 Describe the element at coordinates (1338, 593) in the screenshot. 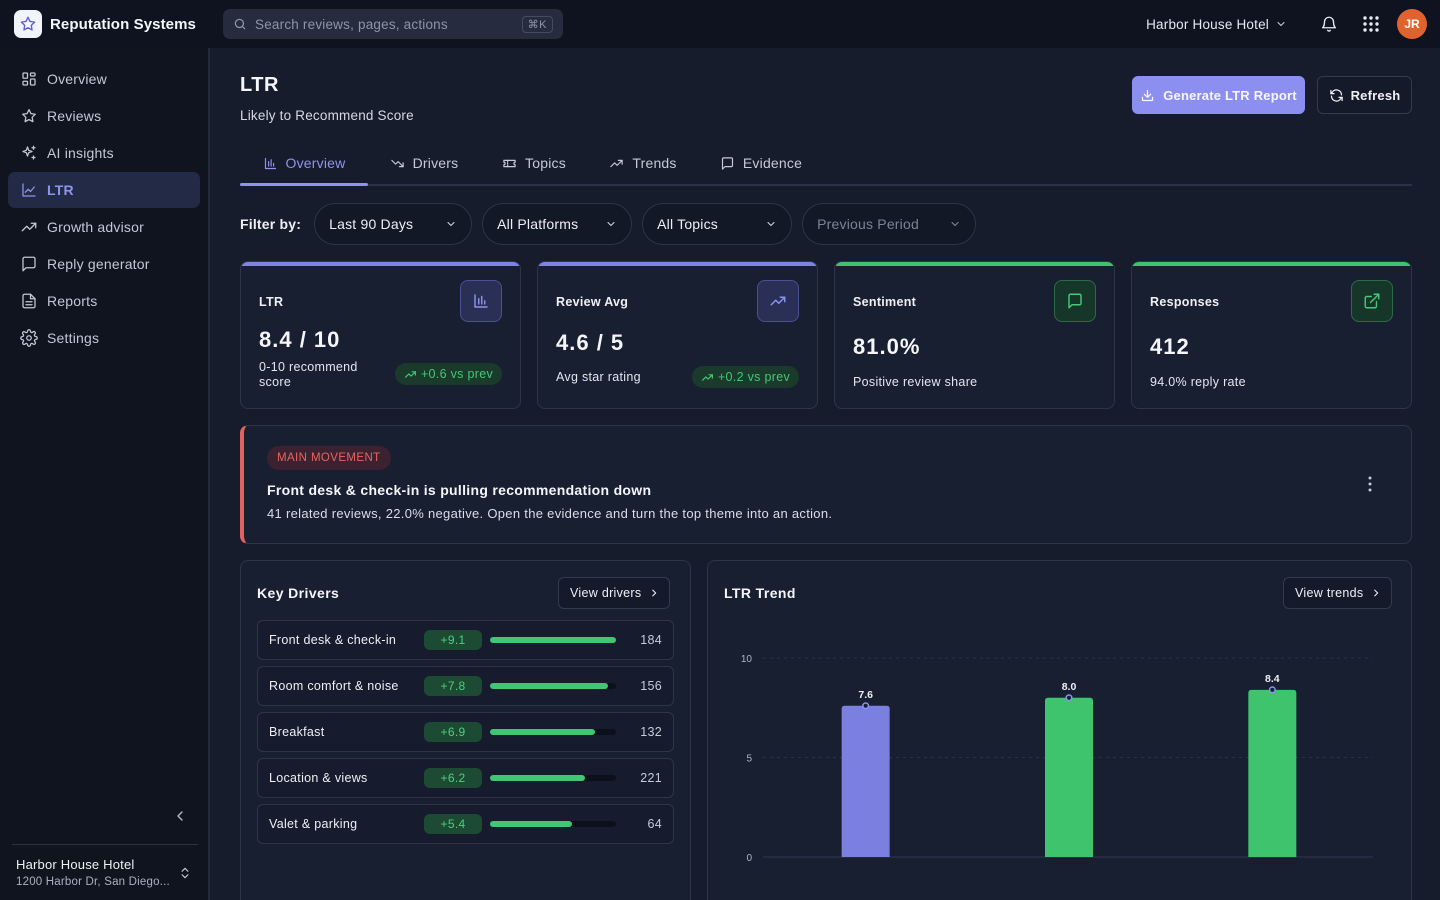

I see `view-trends-button: View trends` at that location.